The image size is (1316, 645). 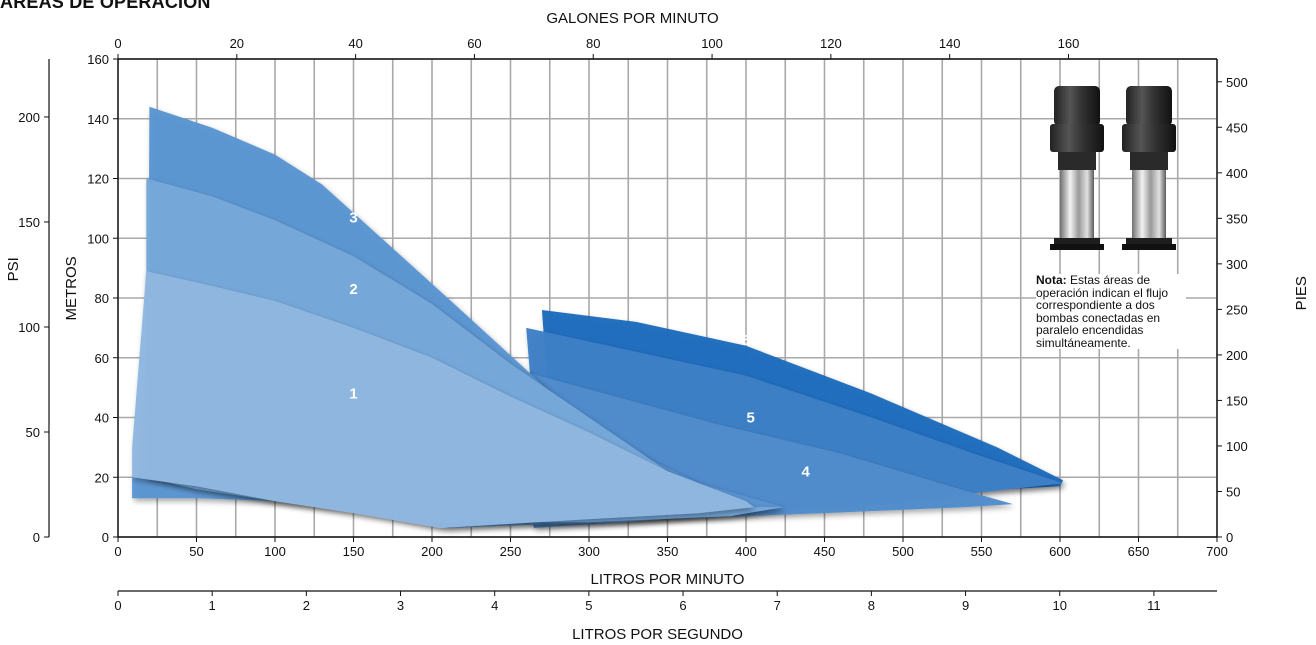 I want to click on bottom-tick-label: 300, so click(x=589, y=551).